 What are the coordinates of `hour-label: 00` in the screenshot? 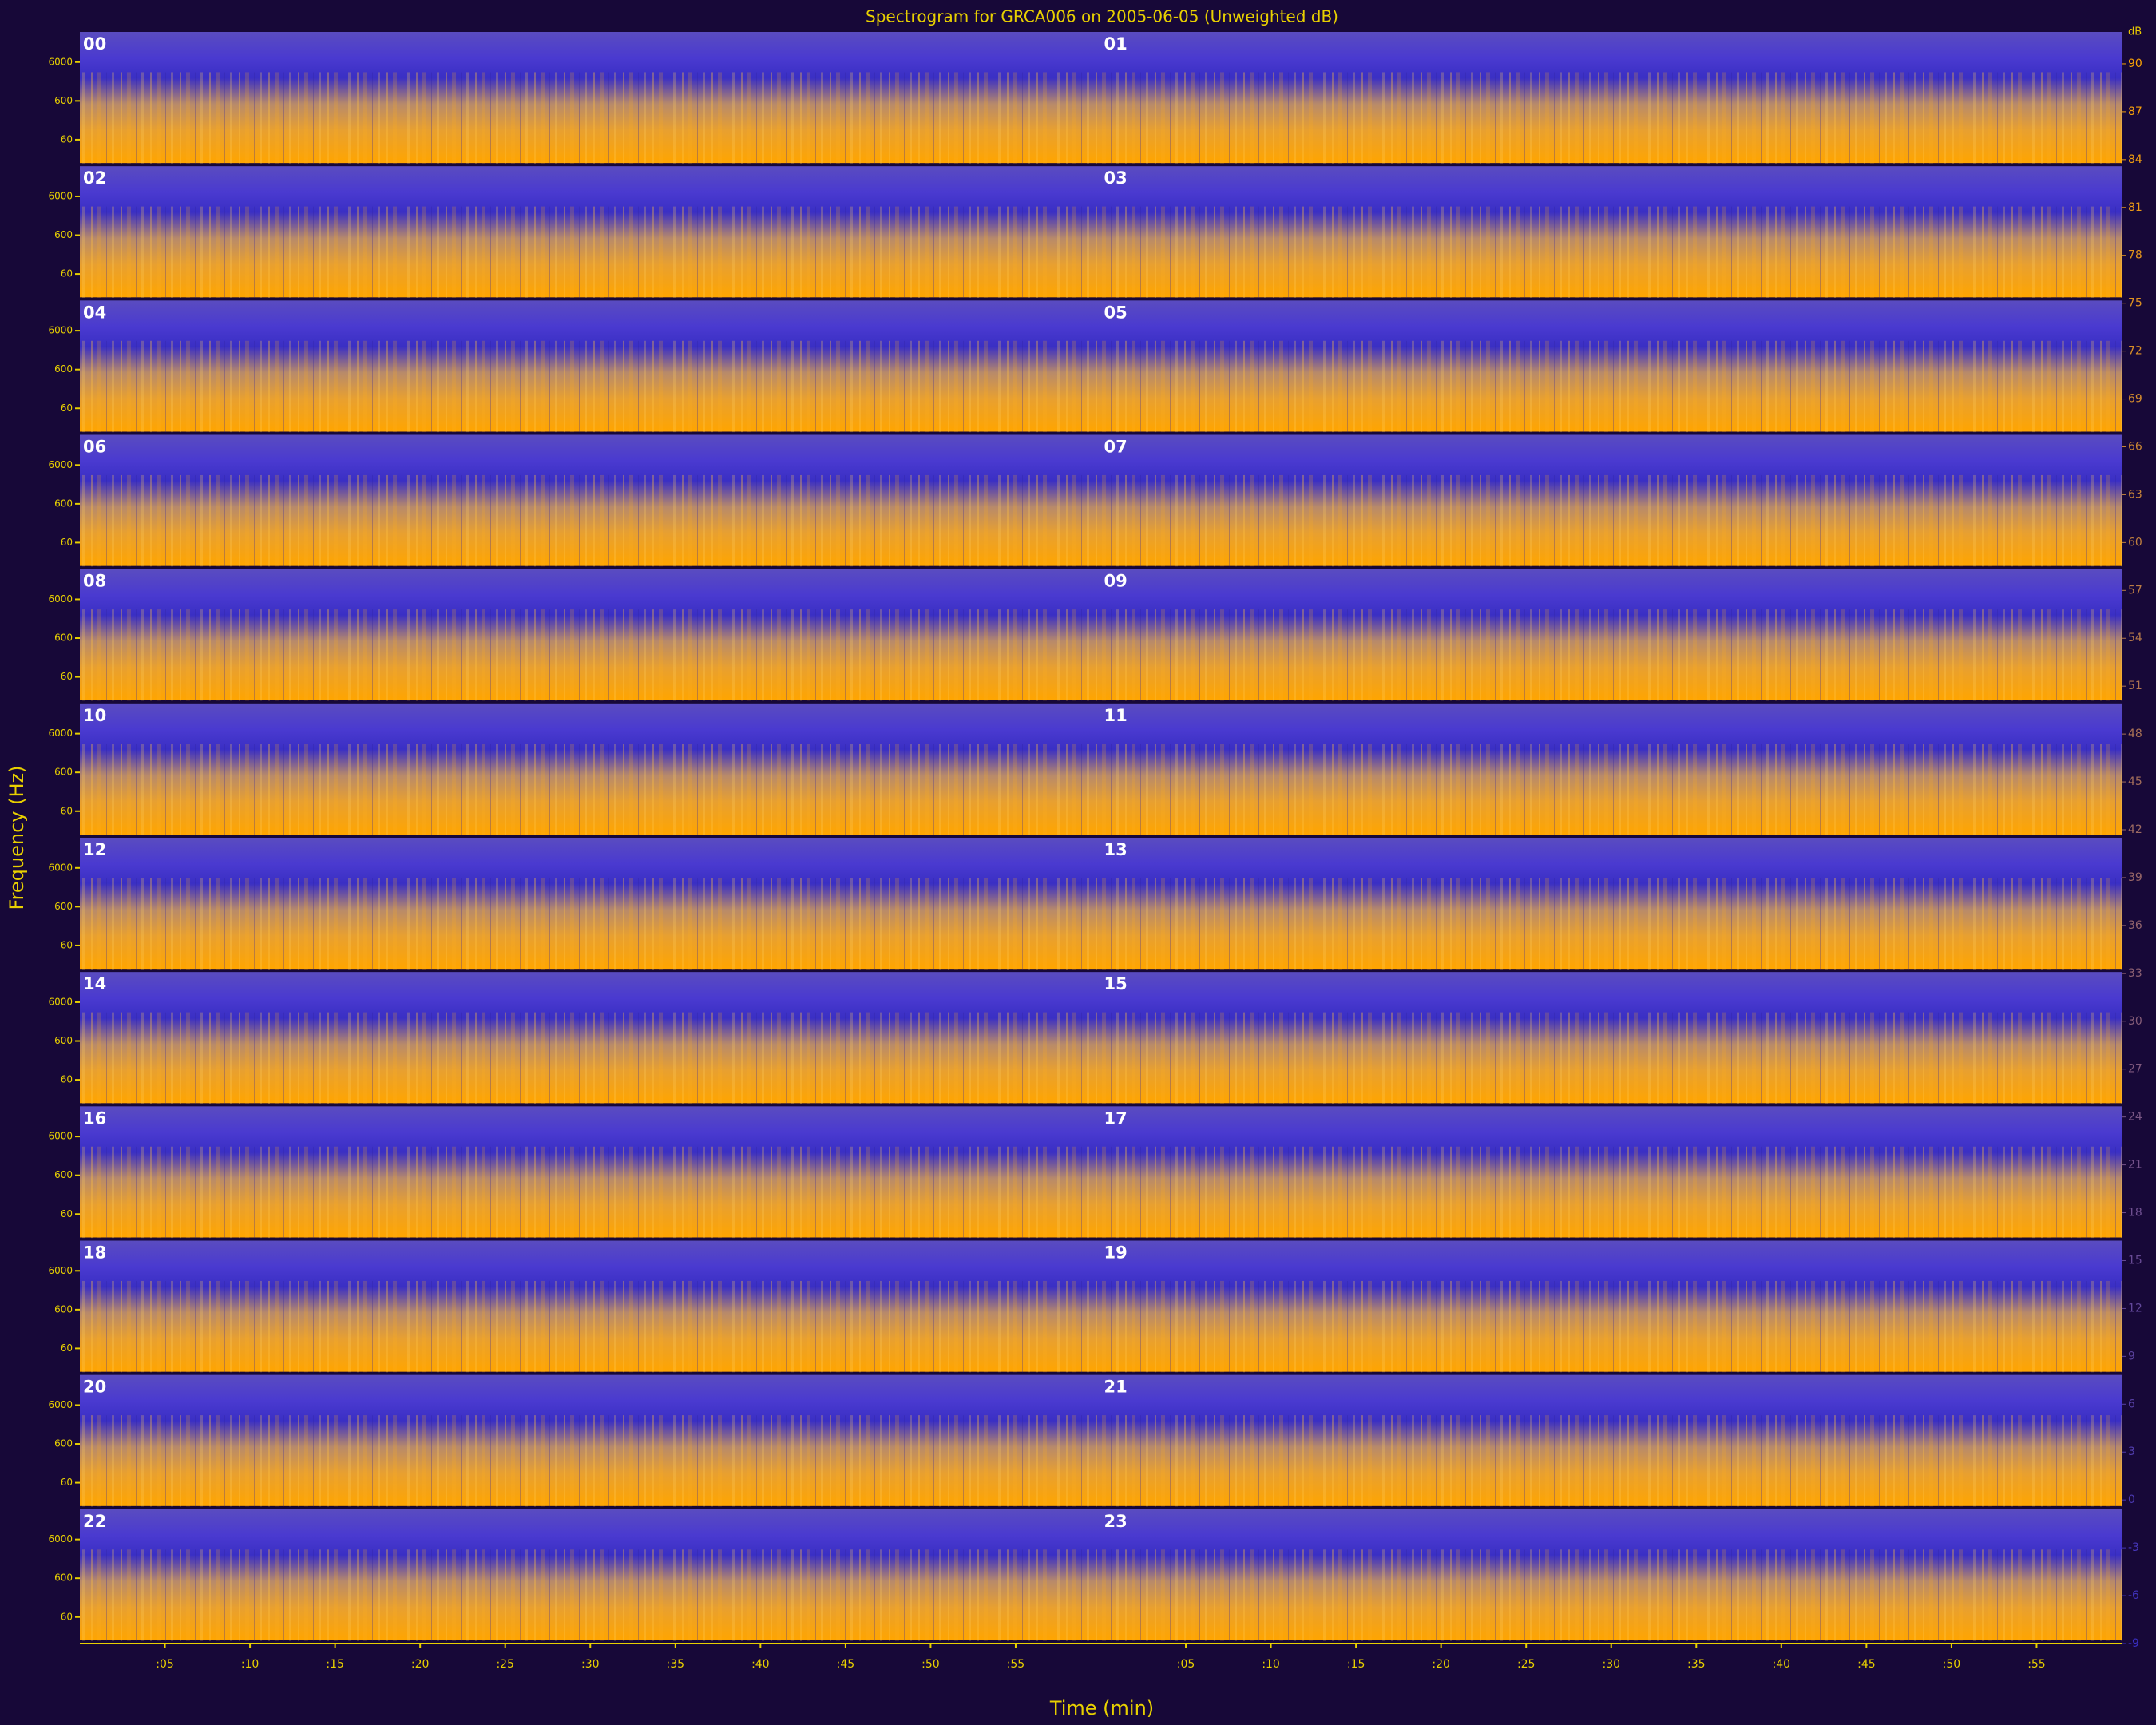 It's located at (94, 44).